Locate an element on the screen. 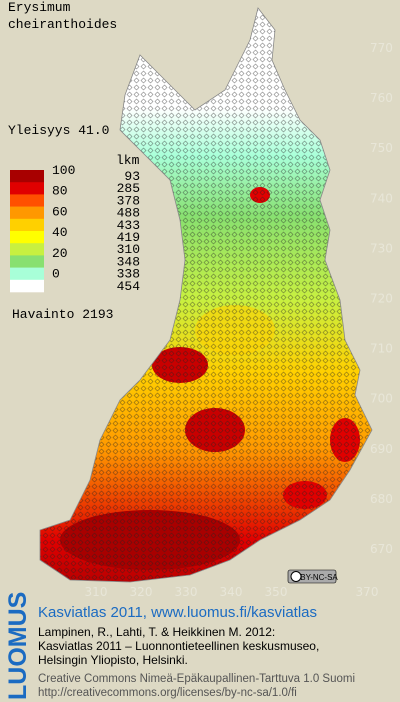  legend-scale-label: 0 is located at coordinates (56, 274).